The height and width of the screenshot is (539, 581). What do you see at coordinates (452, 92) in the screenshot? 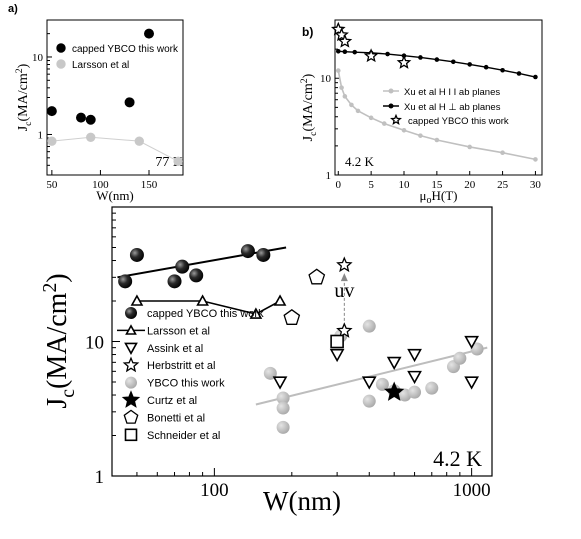
I see `legend-xu-parallel-label: Xu et al H I I ab planes` at bounding box center [452, 92].